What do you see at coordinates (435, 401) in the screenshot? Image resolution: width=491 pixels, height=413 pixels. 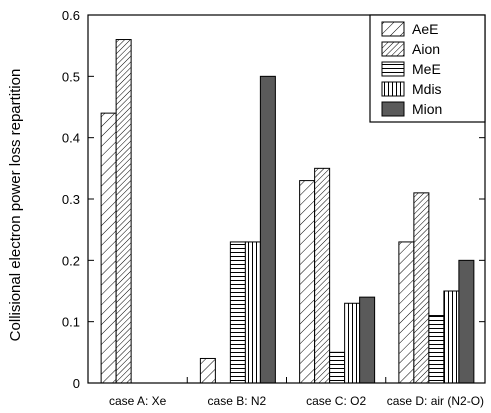 I see `x-category-label: case D: air (N2-O)` at bounding box center [435, 401].